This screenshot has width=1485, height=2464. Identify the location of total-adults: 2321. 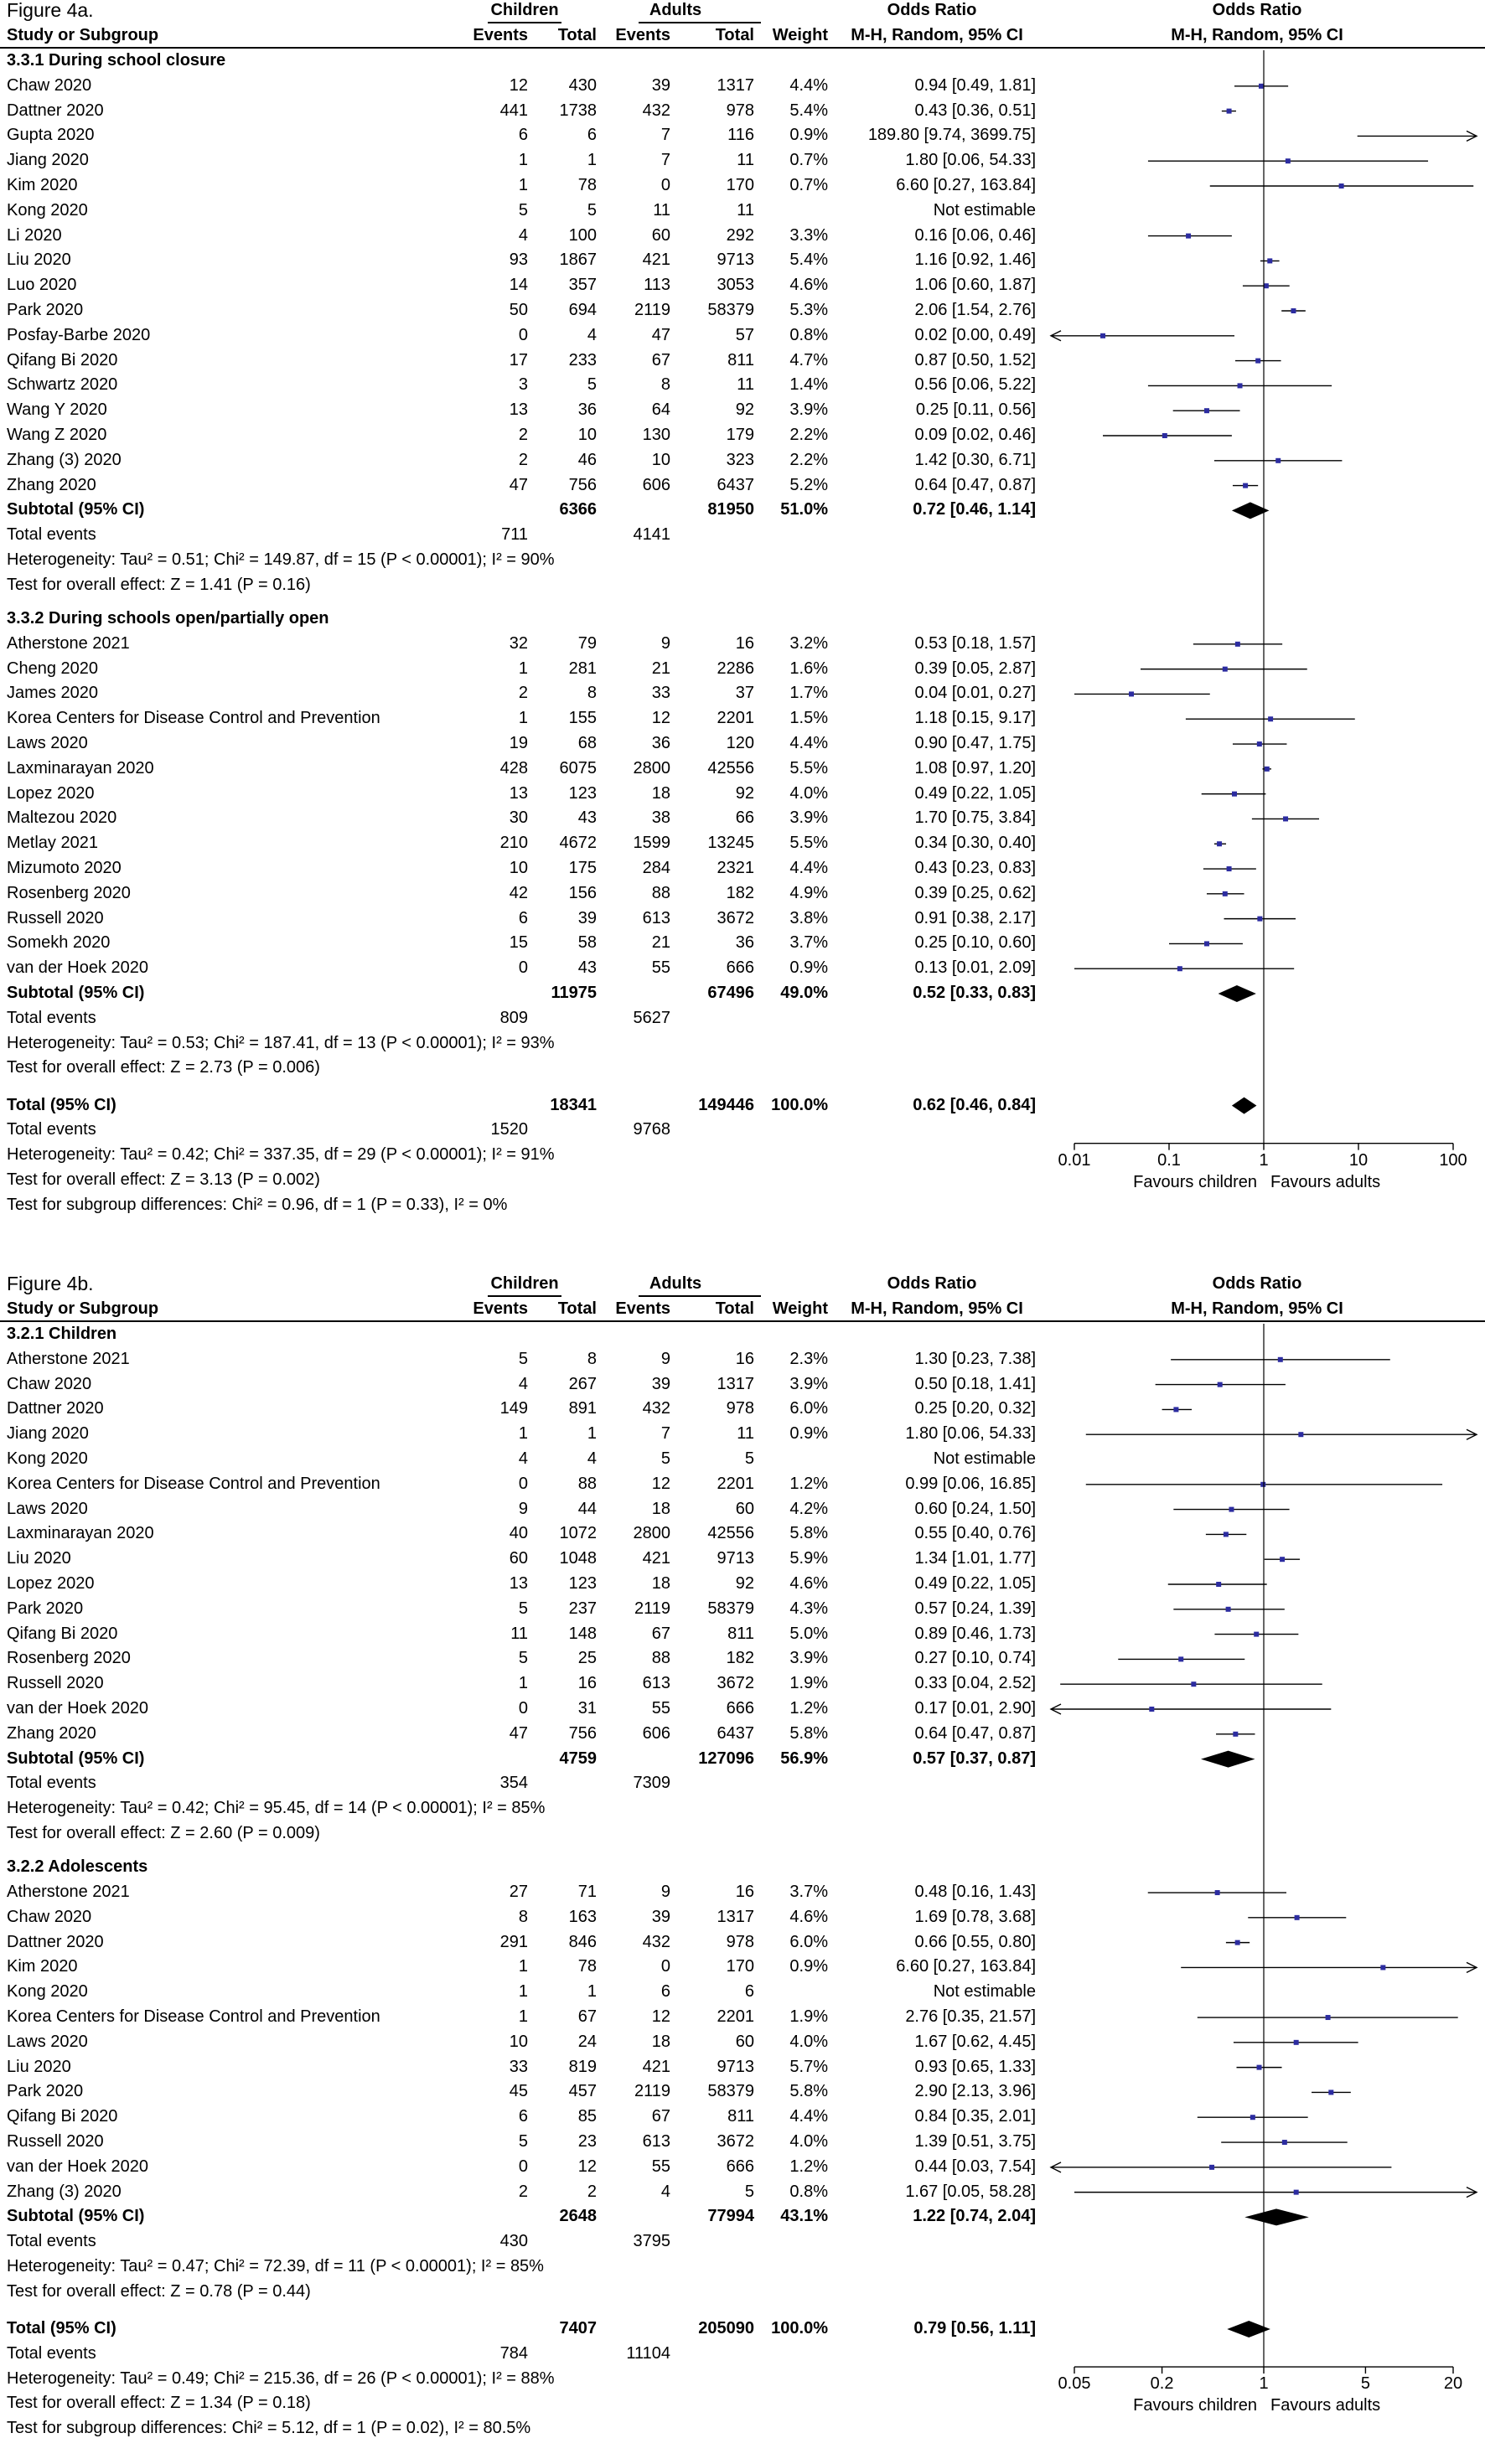
(736, 869).